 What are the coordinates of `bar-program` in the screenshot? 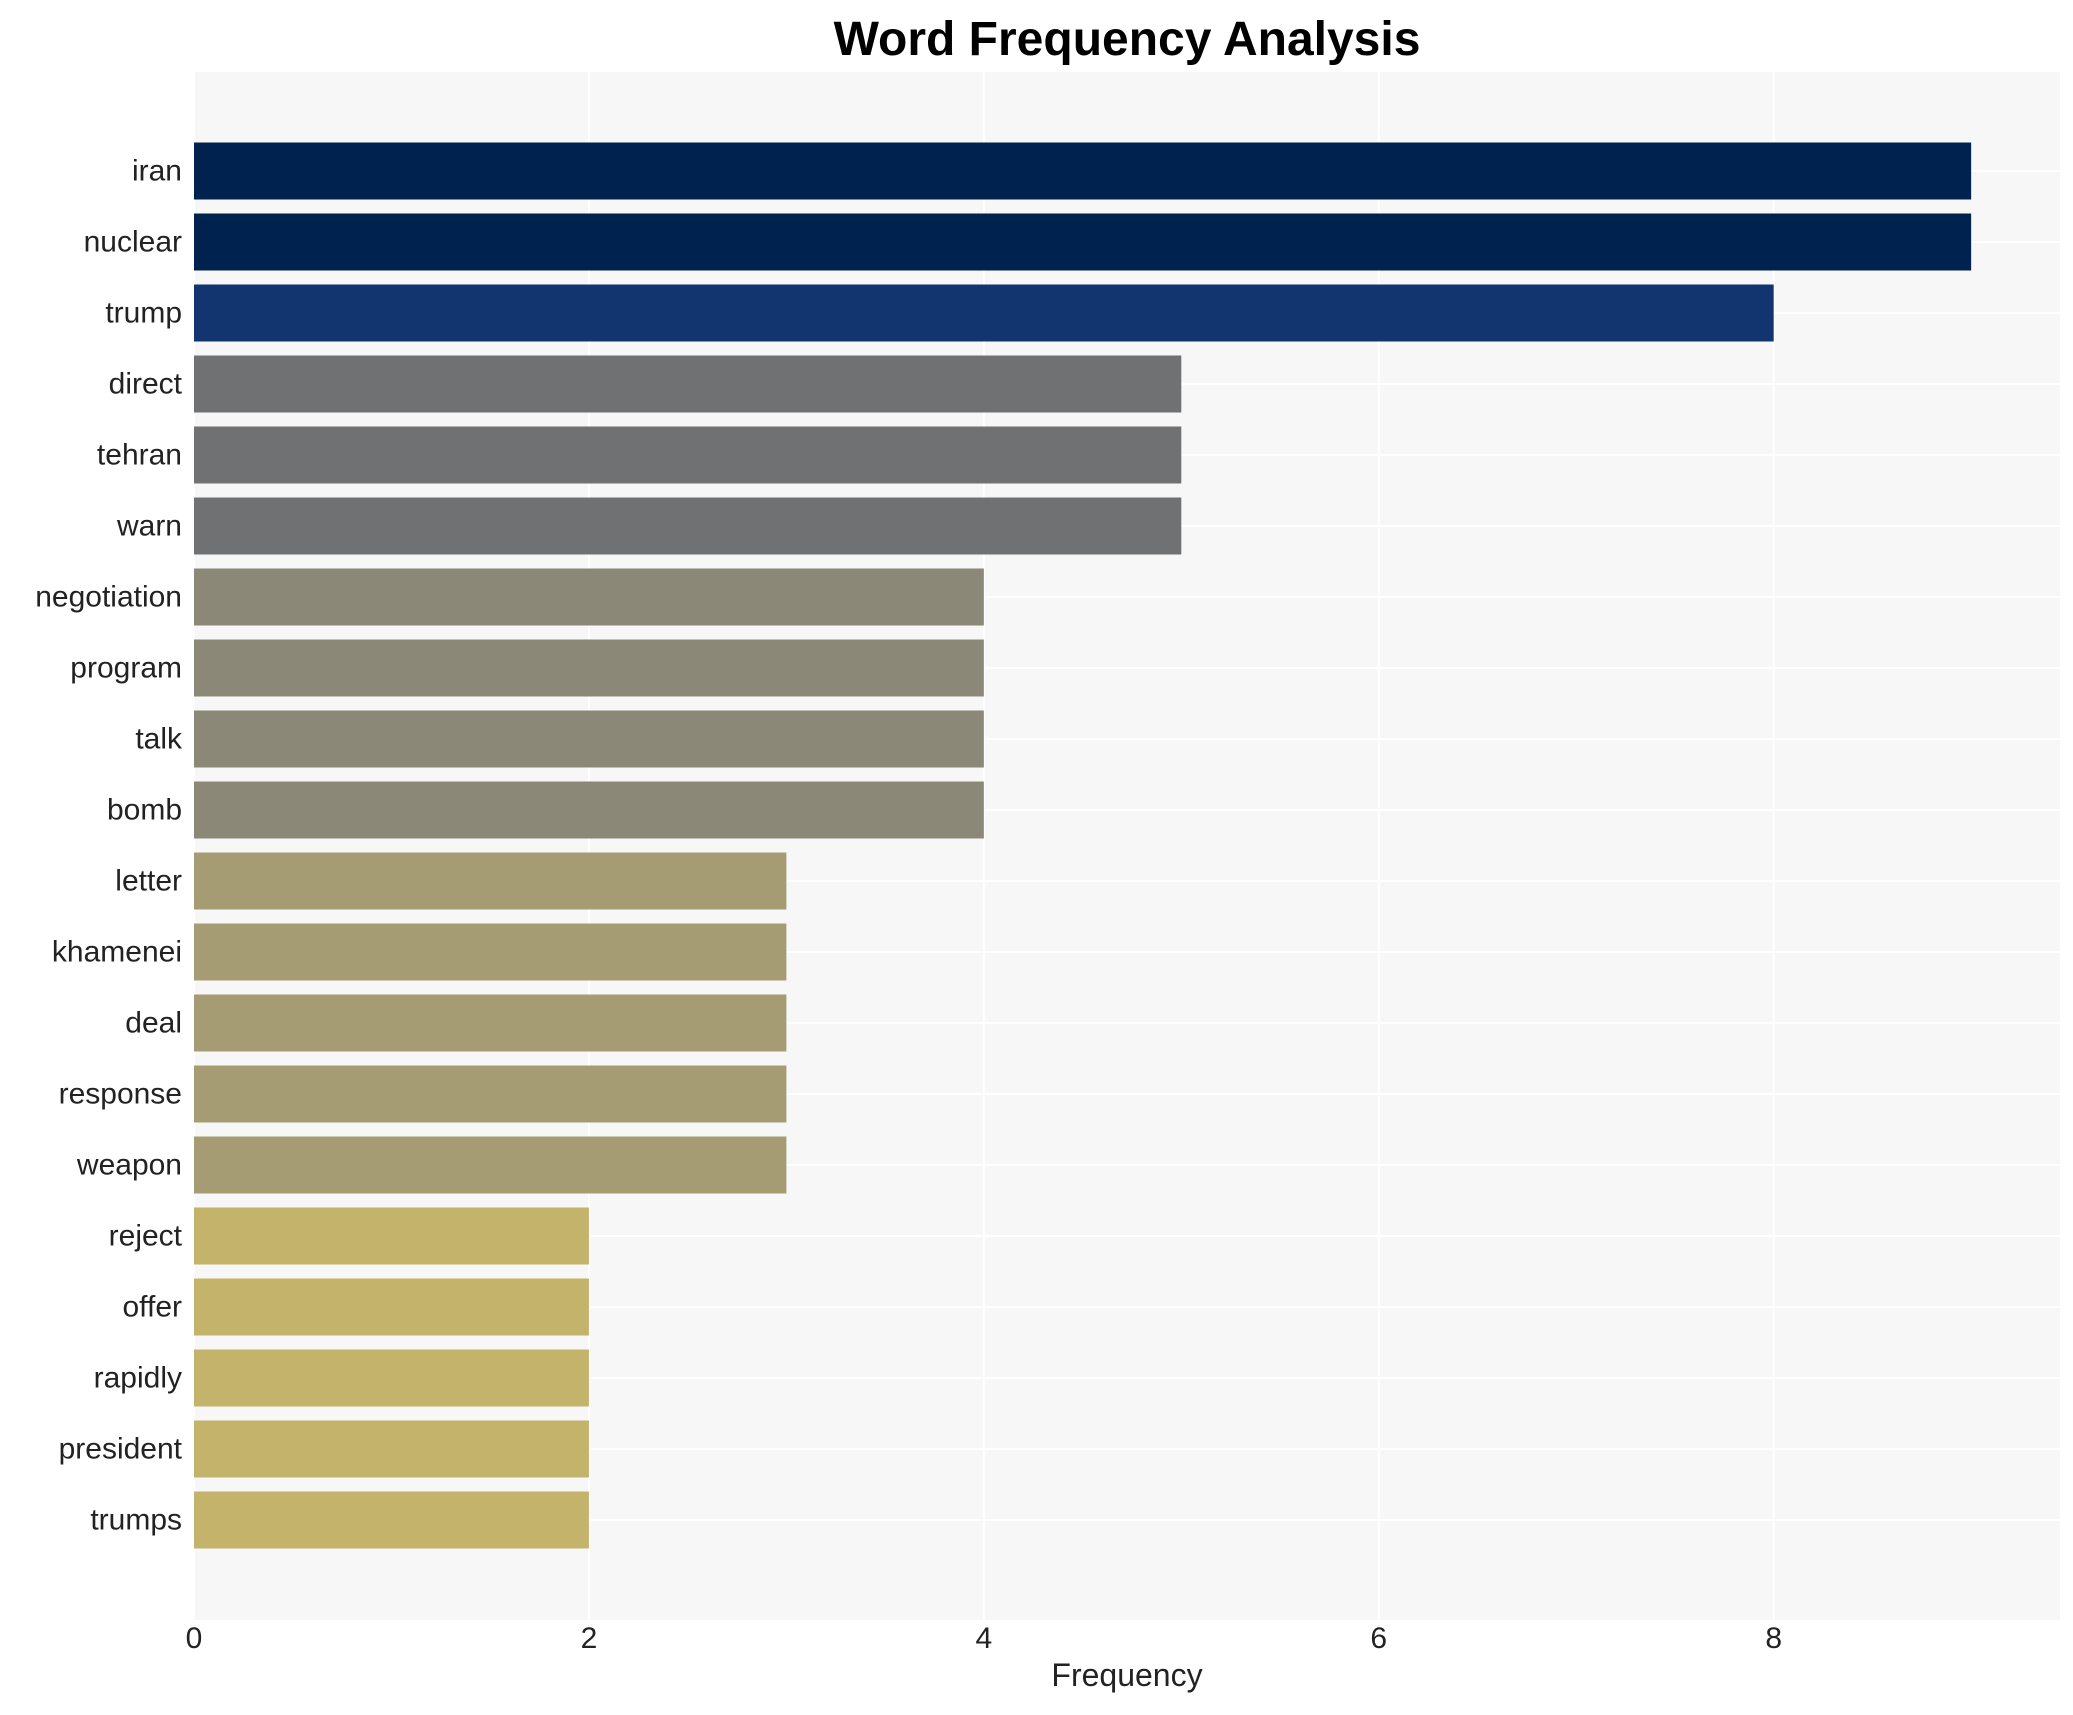 It's located at (589, 668).